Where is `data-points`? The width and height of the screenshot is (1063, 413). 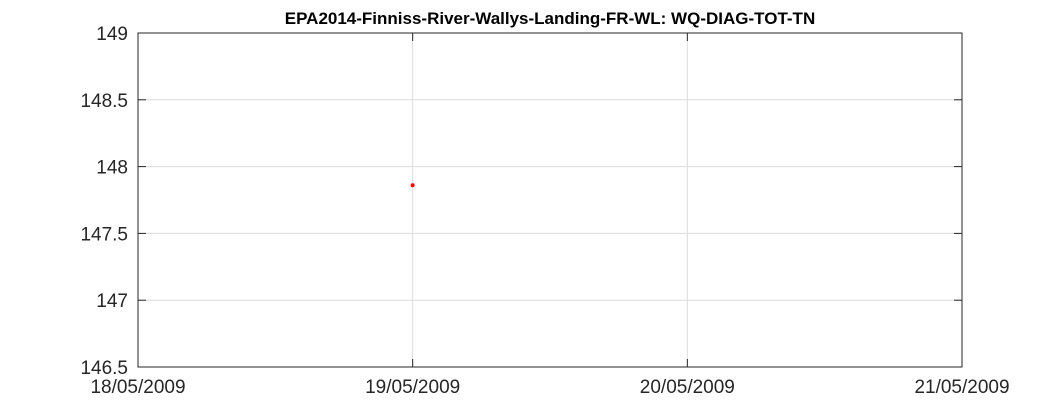
data-points is located at coordinates (412, 185).